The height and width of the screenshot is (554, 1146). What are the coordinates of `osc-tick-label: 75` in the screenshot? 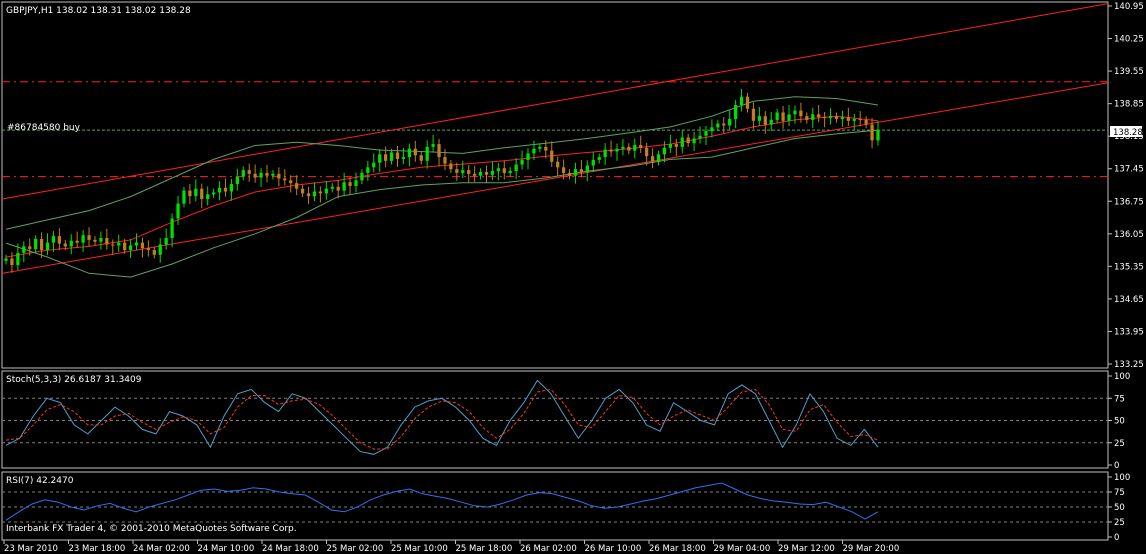 It's located at (1119, 493).